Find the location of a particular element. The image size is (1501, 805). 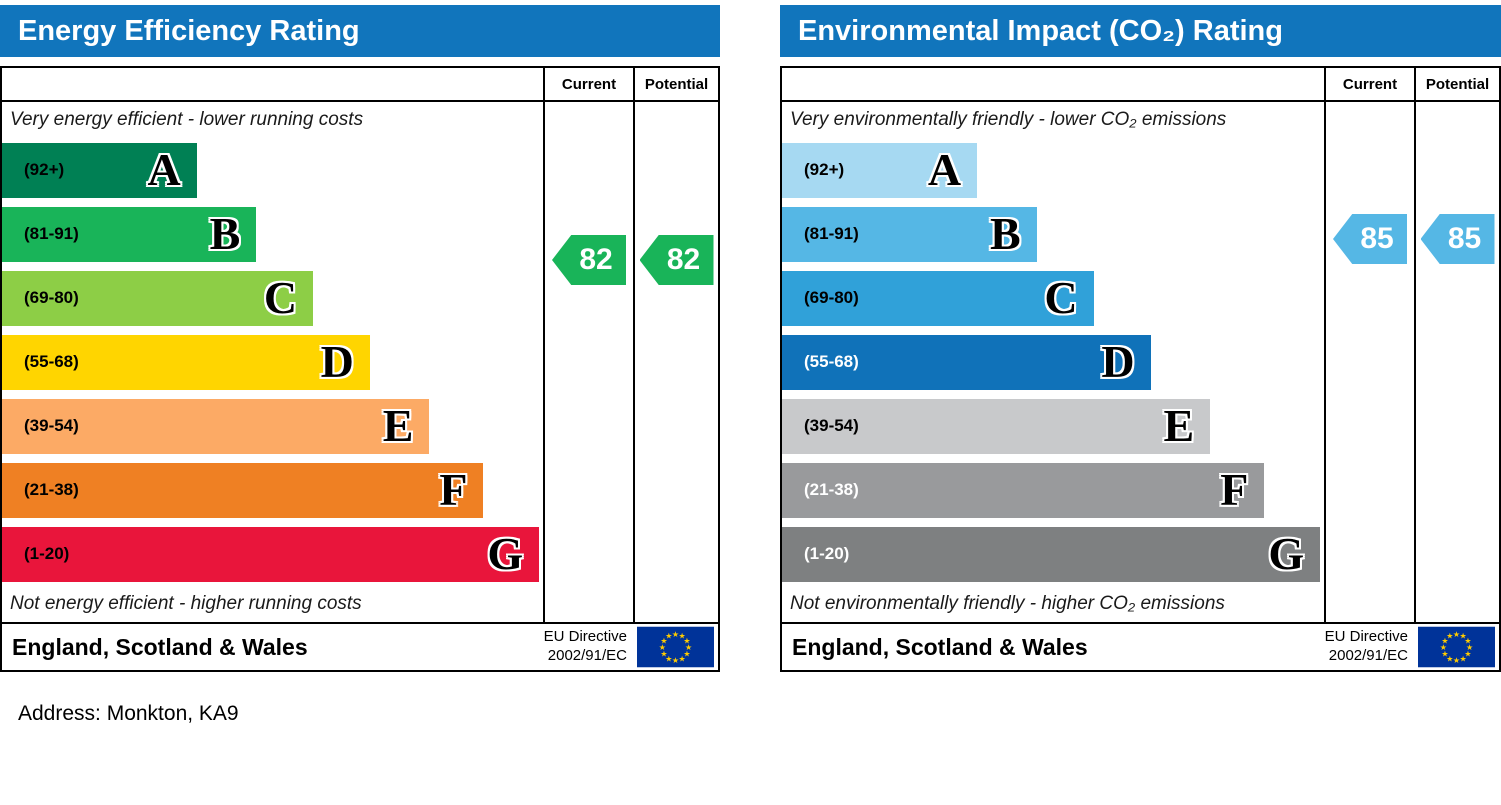

current-rating-arrow: 85 is located at coordinates (1370, 239).